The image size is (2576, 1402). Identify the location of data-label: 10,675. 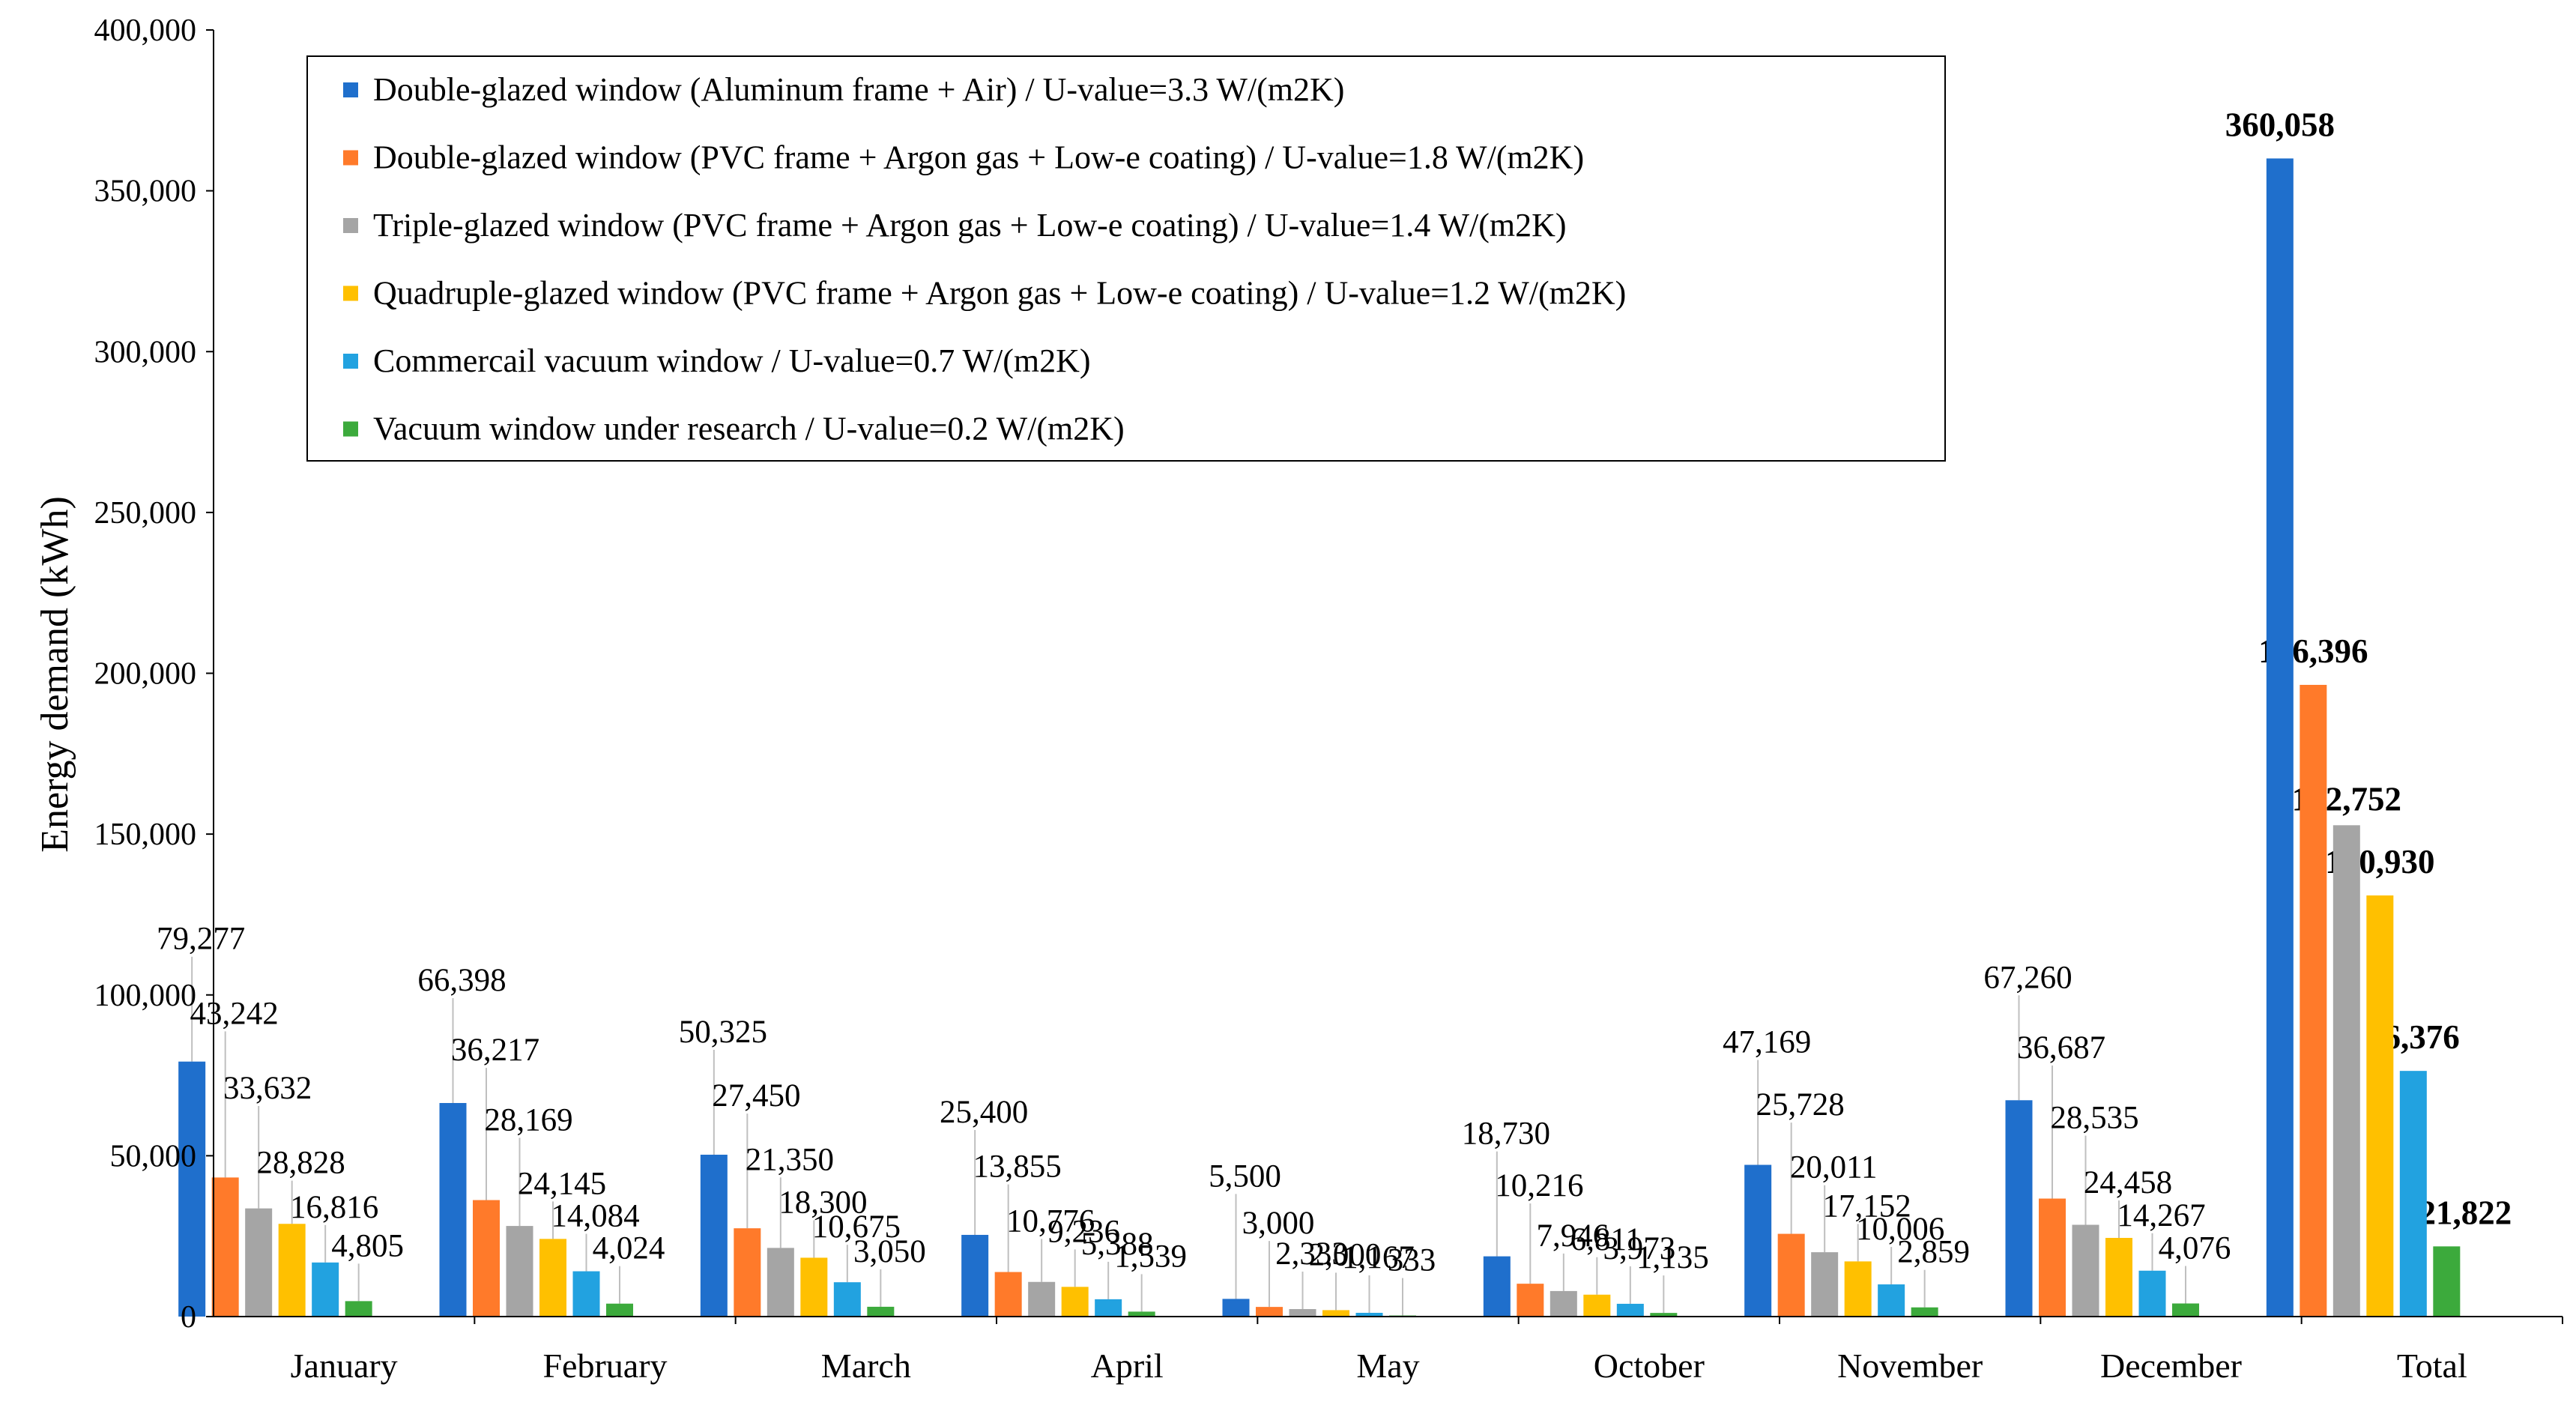
(856, 1227).